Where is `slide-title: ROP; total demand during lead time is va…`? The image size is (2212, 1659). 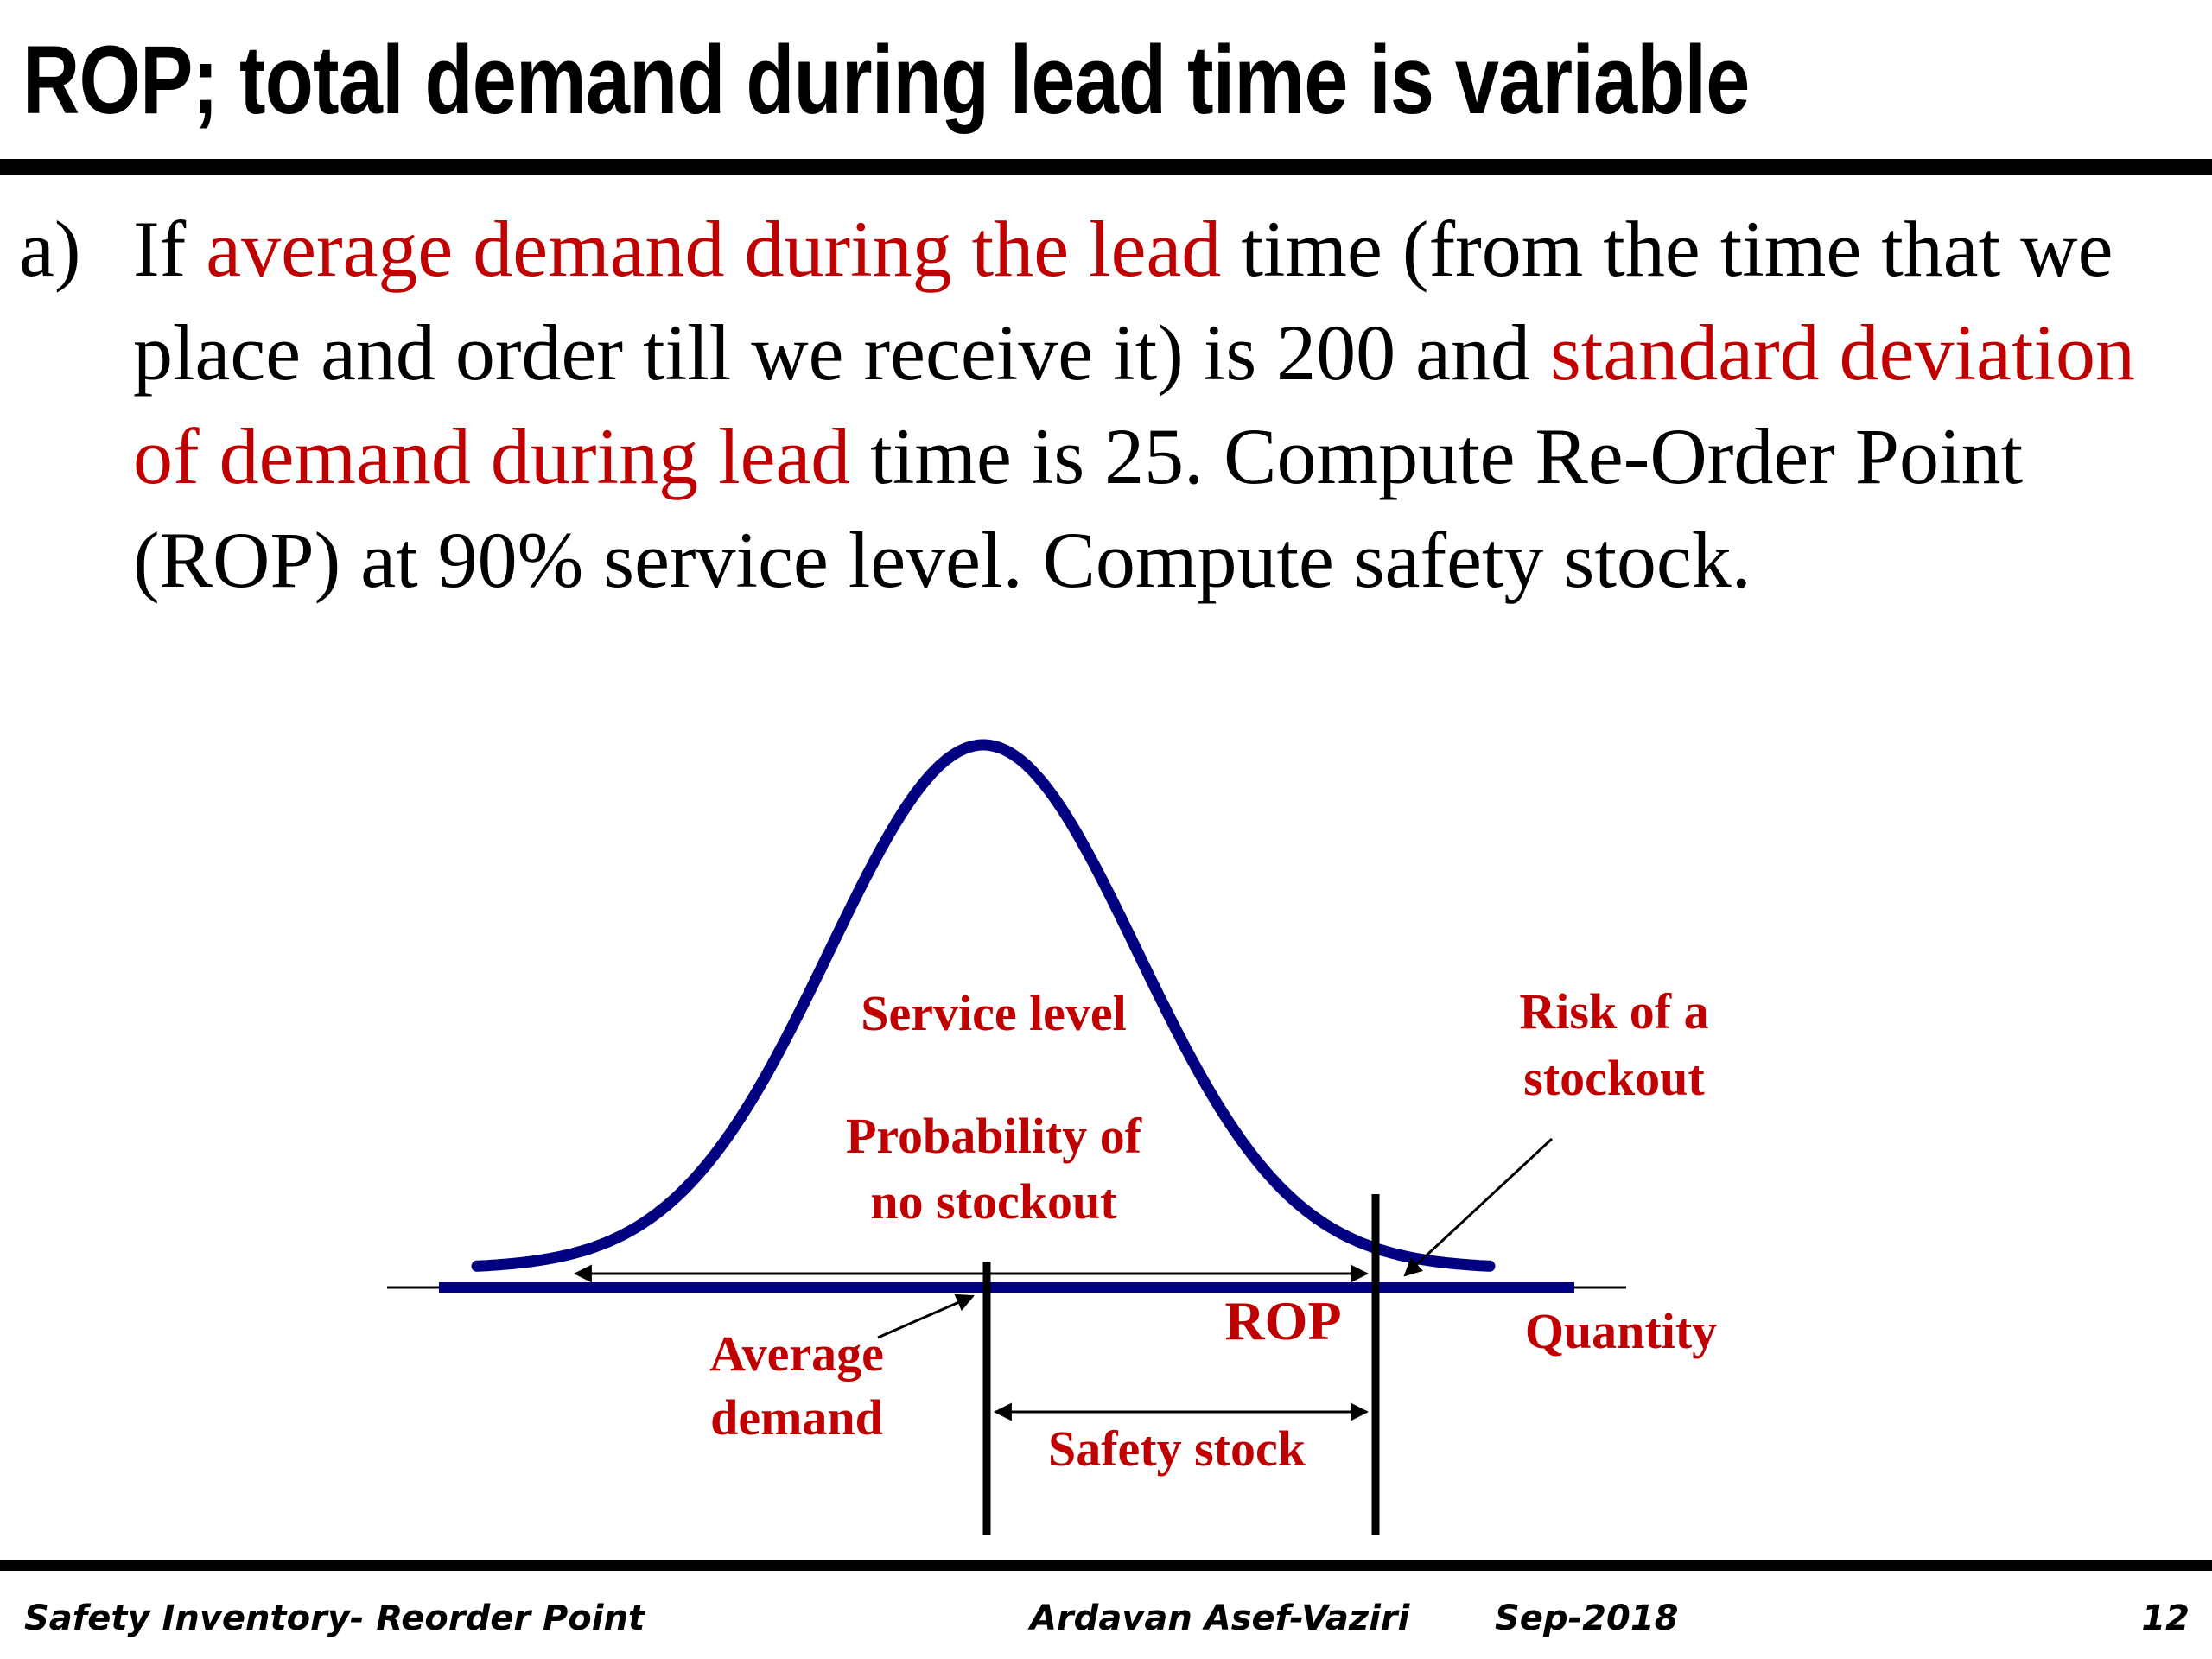
slide-title: ROP; total demand during lead time is va… is located at coordinates (886, 80).